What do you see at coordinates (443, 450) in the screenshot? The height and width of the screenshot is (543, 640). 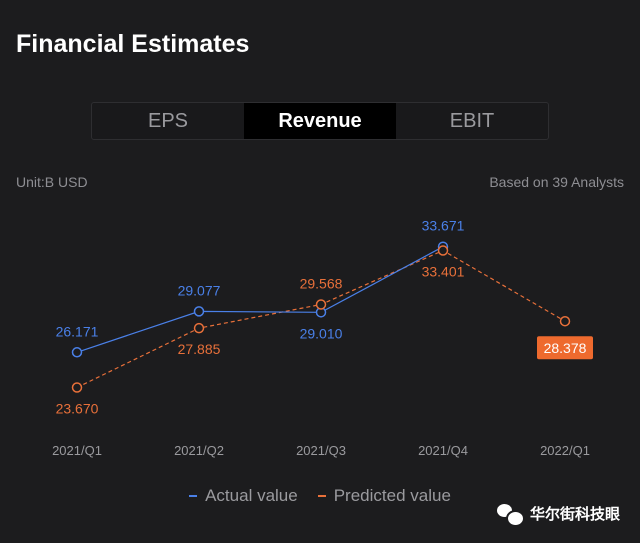 I see `x-tick-label: 2021/Q4` at bounding box center [443, 450].